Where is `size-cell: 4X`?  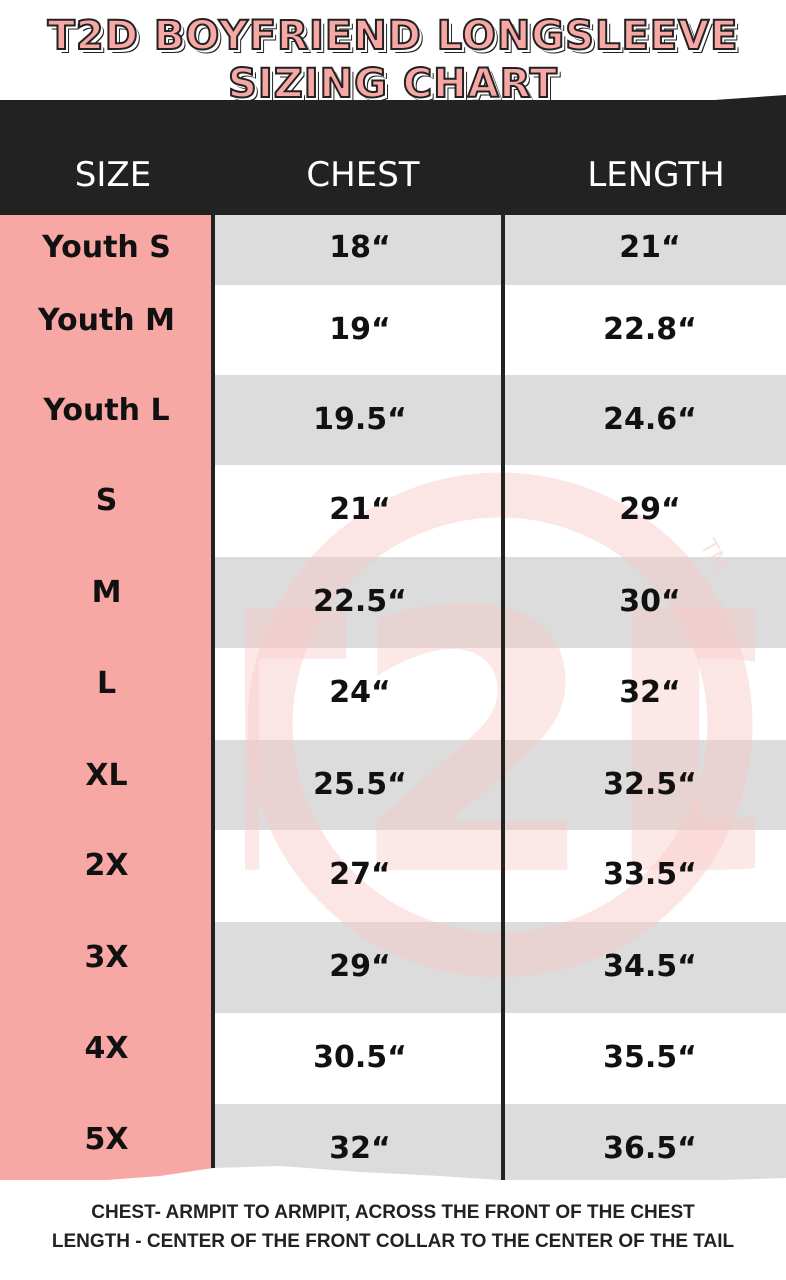
size-cell: 4X is located at coordinates (106, 1048).